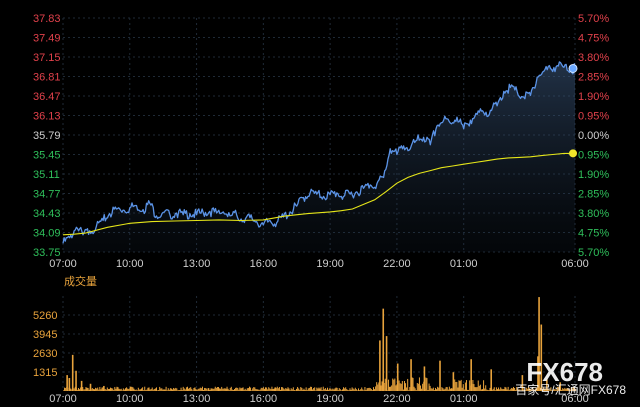 The height and width of the screenshot is (407, 640). I want to click on volume-tick-label: 2630, so click(45, 354).